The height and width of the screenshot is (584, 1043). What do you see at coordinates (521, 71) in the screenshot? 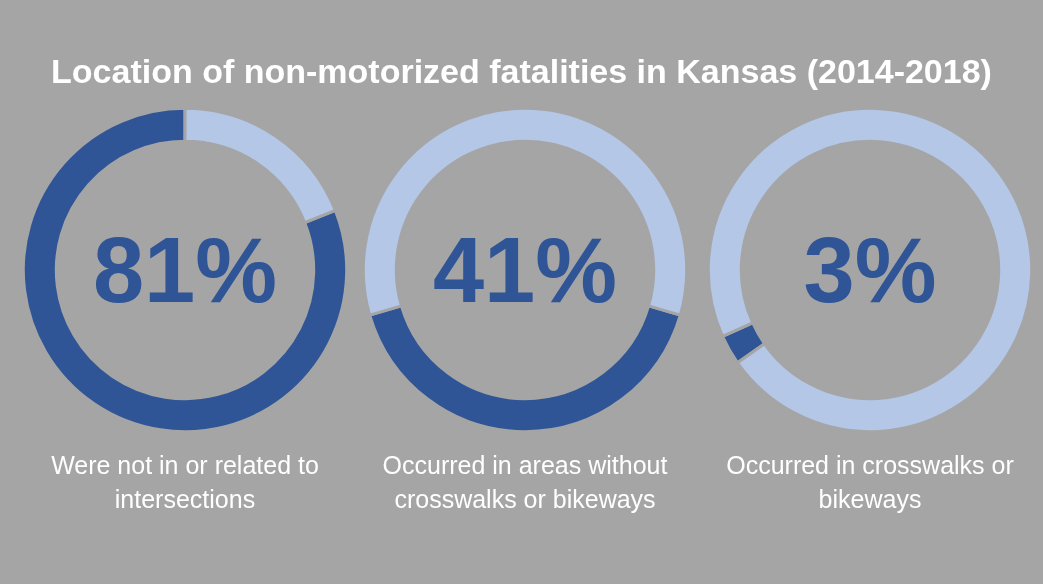
I see `text: Location of non-motorized fatalities in Kansas (2014-2018)` at bounding box center [521, 71].